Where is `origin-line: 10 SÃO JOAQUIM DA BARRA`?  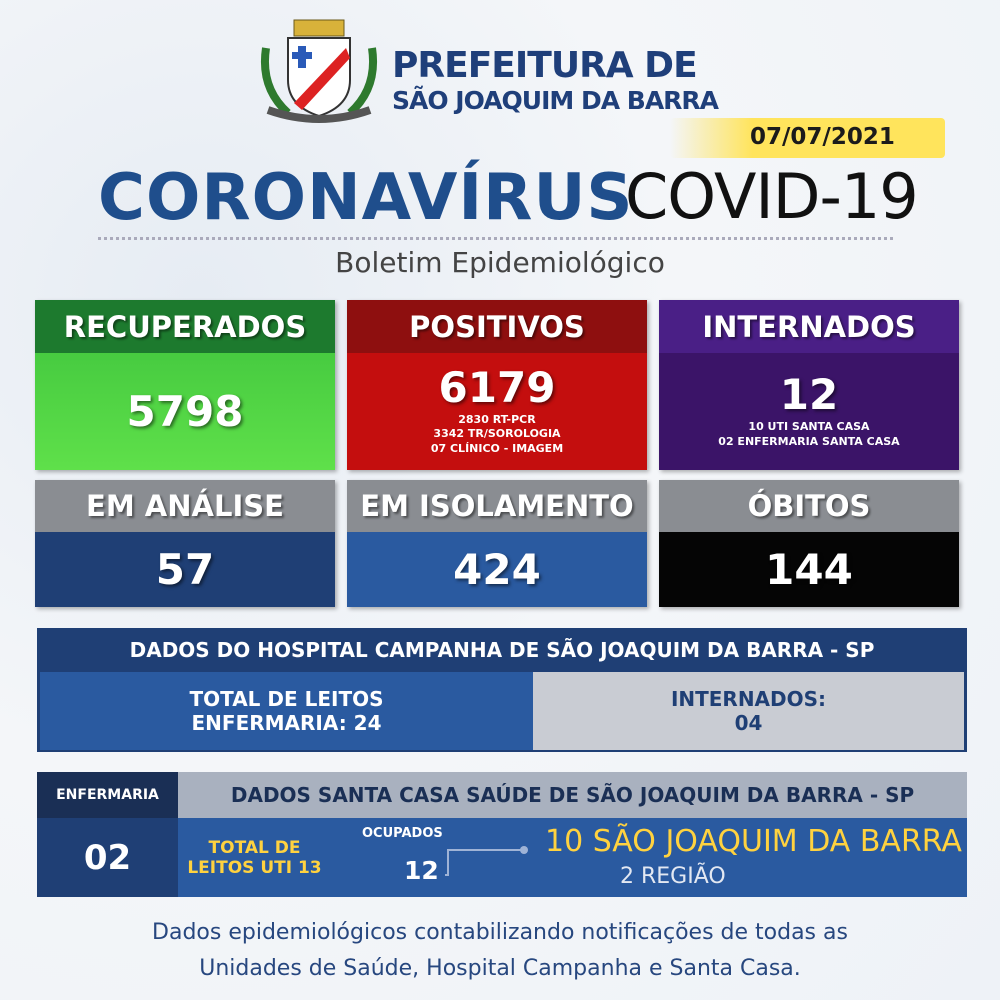
origin-line: 10 SÃO JOAQUIM DA BARRA is located at coordinates (753, 841).